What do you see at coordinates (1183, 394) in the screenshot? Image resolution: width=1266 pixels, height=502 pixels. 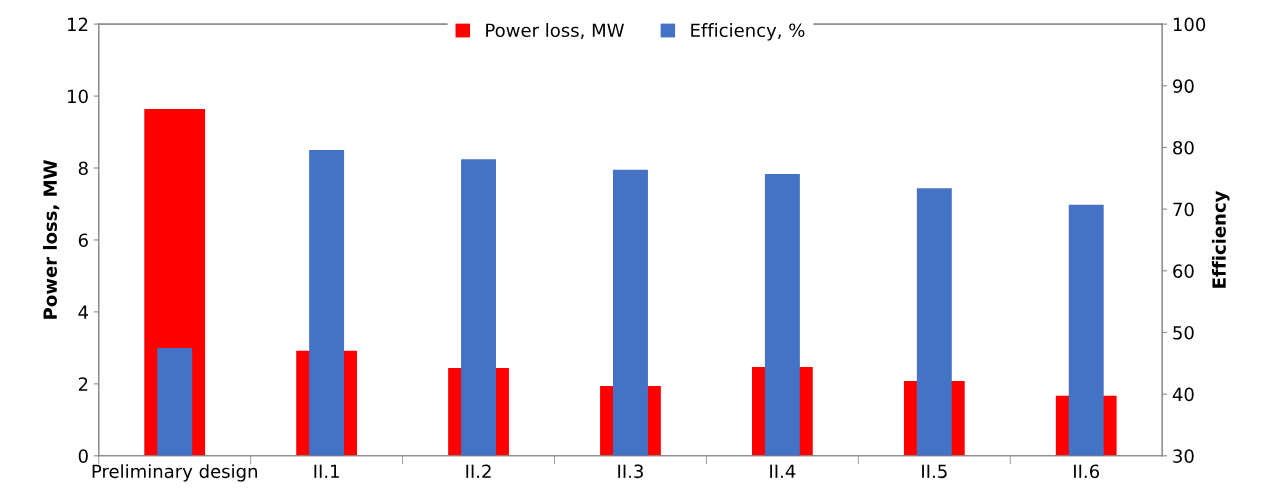 I see `y2-tick-label: 40` at bounding box center [1183, 394].